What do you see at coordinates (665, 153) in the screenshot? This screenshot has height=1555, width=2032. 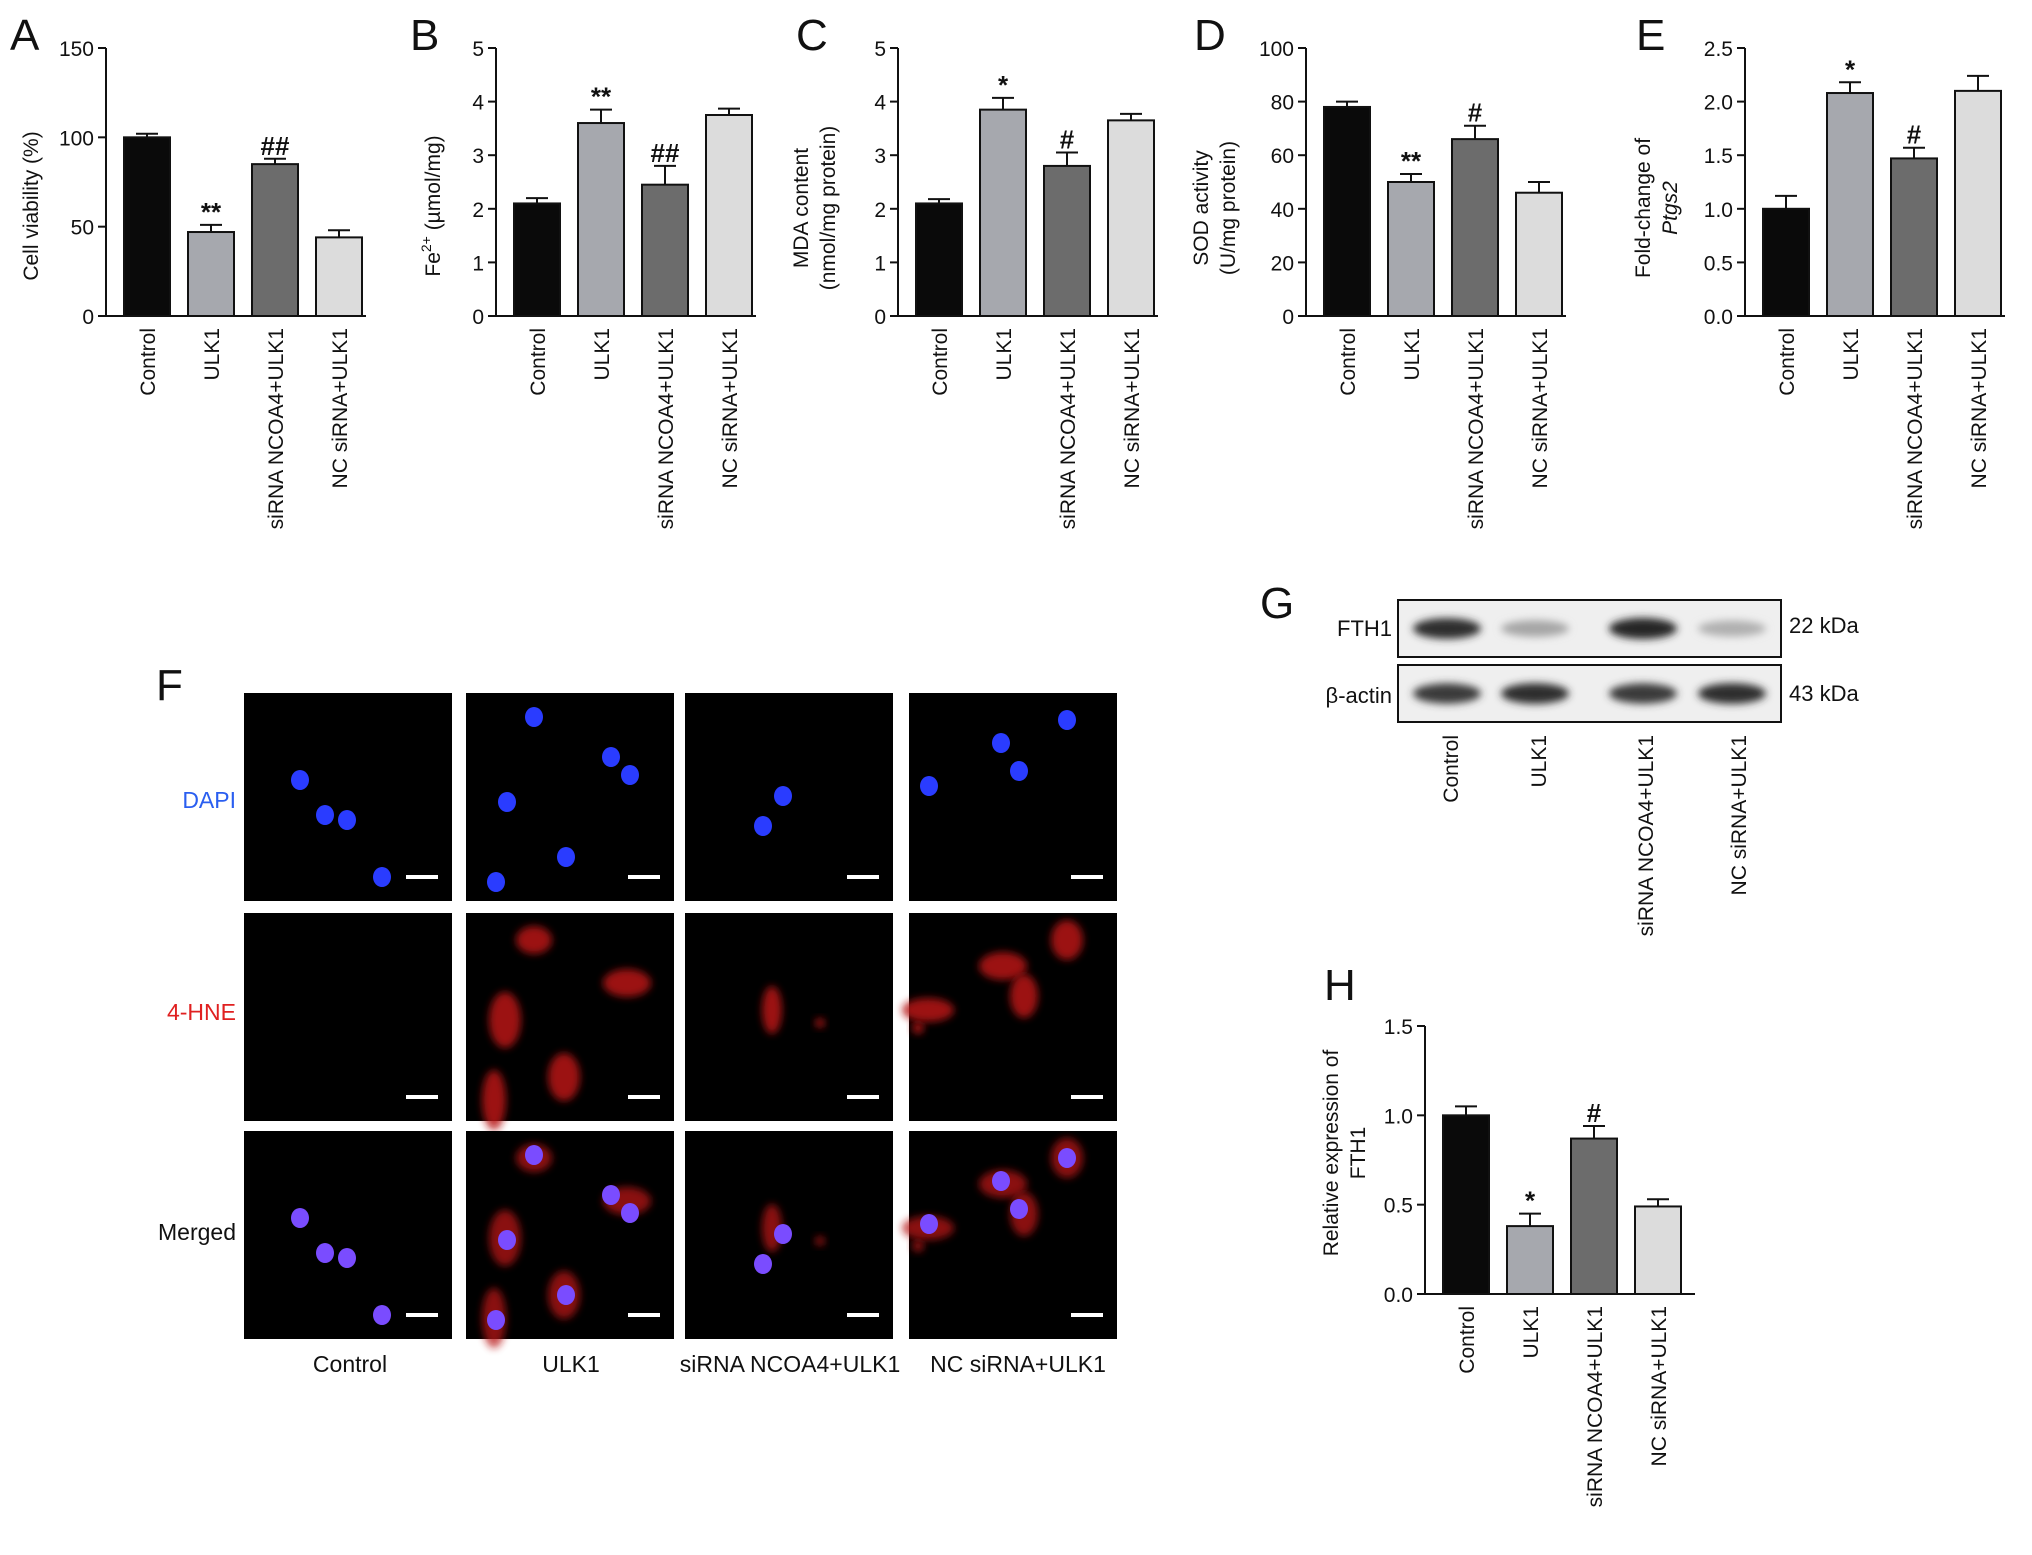 I see `significance-mark: ##` at bounding box center [665, 153].